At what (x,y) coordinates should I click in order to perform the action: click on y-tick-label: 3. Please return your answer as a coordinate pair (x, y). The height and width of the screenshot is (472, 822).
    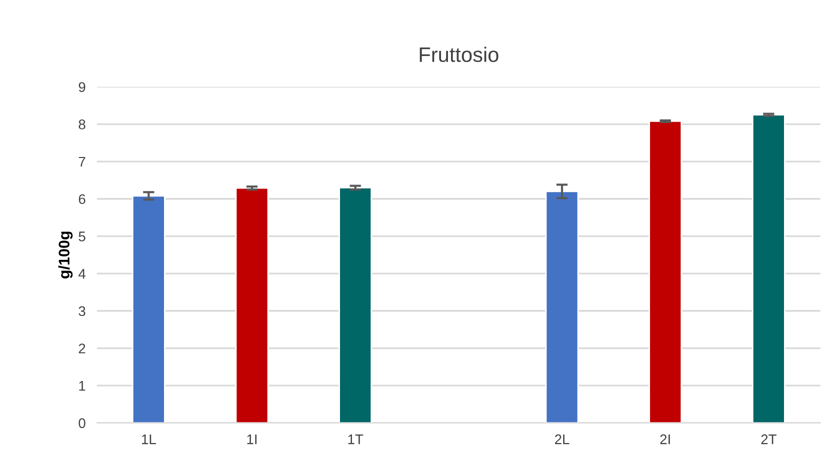
    Looking at the image, I should click on (82, 311).